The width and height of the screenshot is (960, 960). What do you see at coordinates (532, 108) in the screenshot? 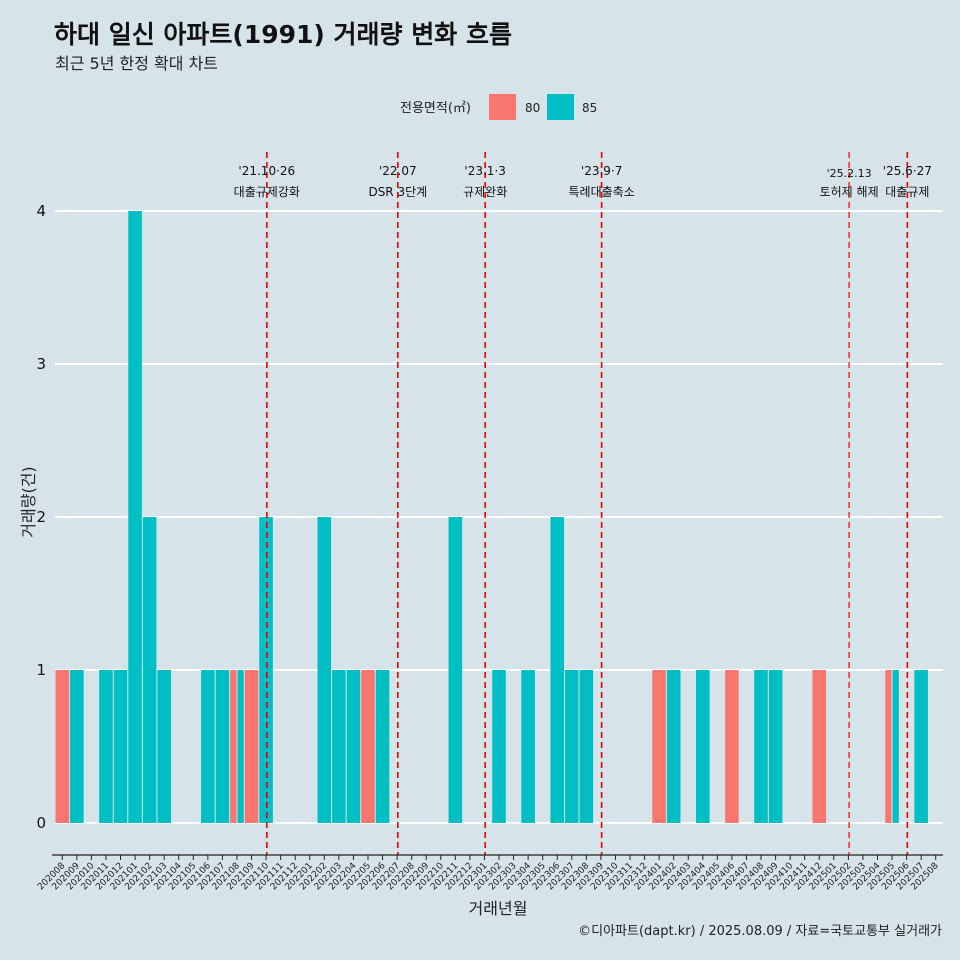
I see `legend-label-80: 80` at bounding box center [532, 108].